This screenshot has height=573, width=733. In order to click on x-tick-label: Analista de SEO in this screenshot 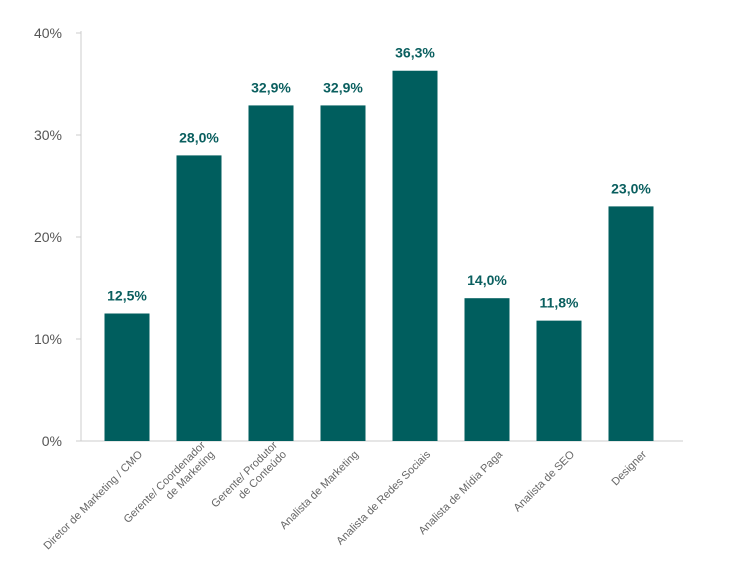, I will do `click(545, 481)`.